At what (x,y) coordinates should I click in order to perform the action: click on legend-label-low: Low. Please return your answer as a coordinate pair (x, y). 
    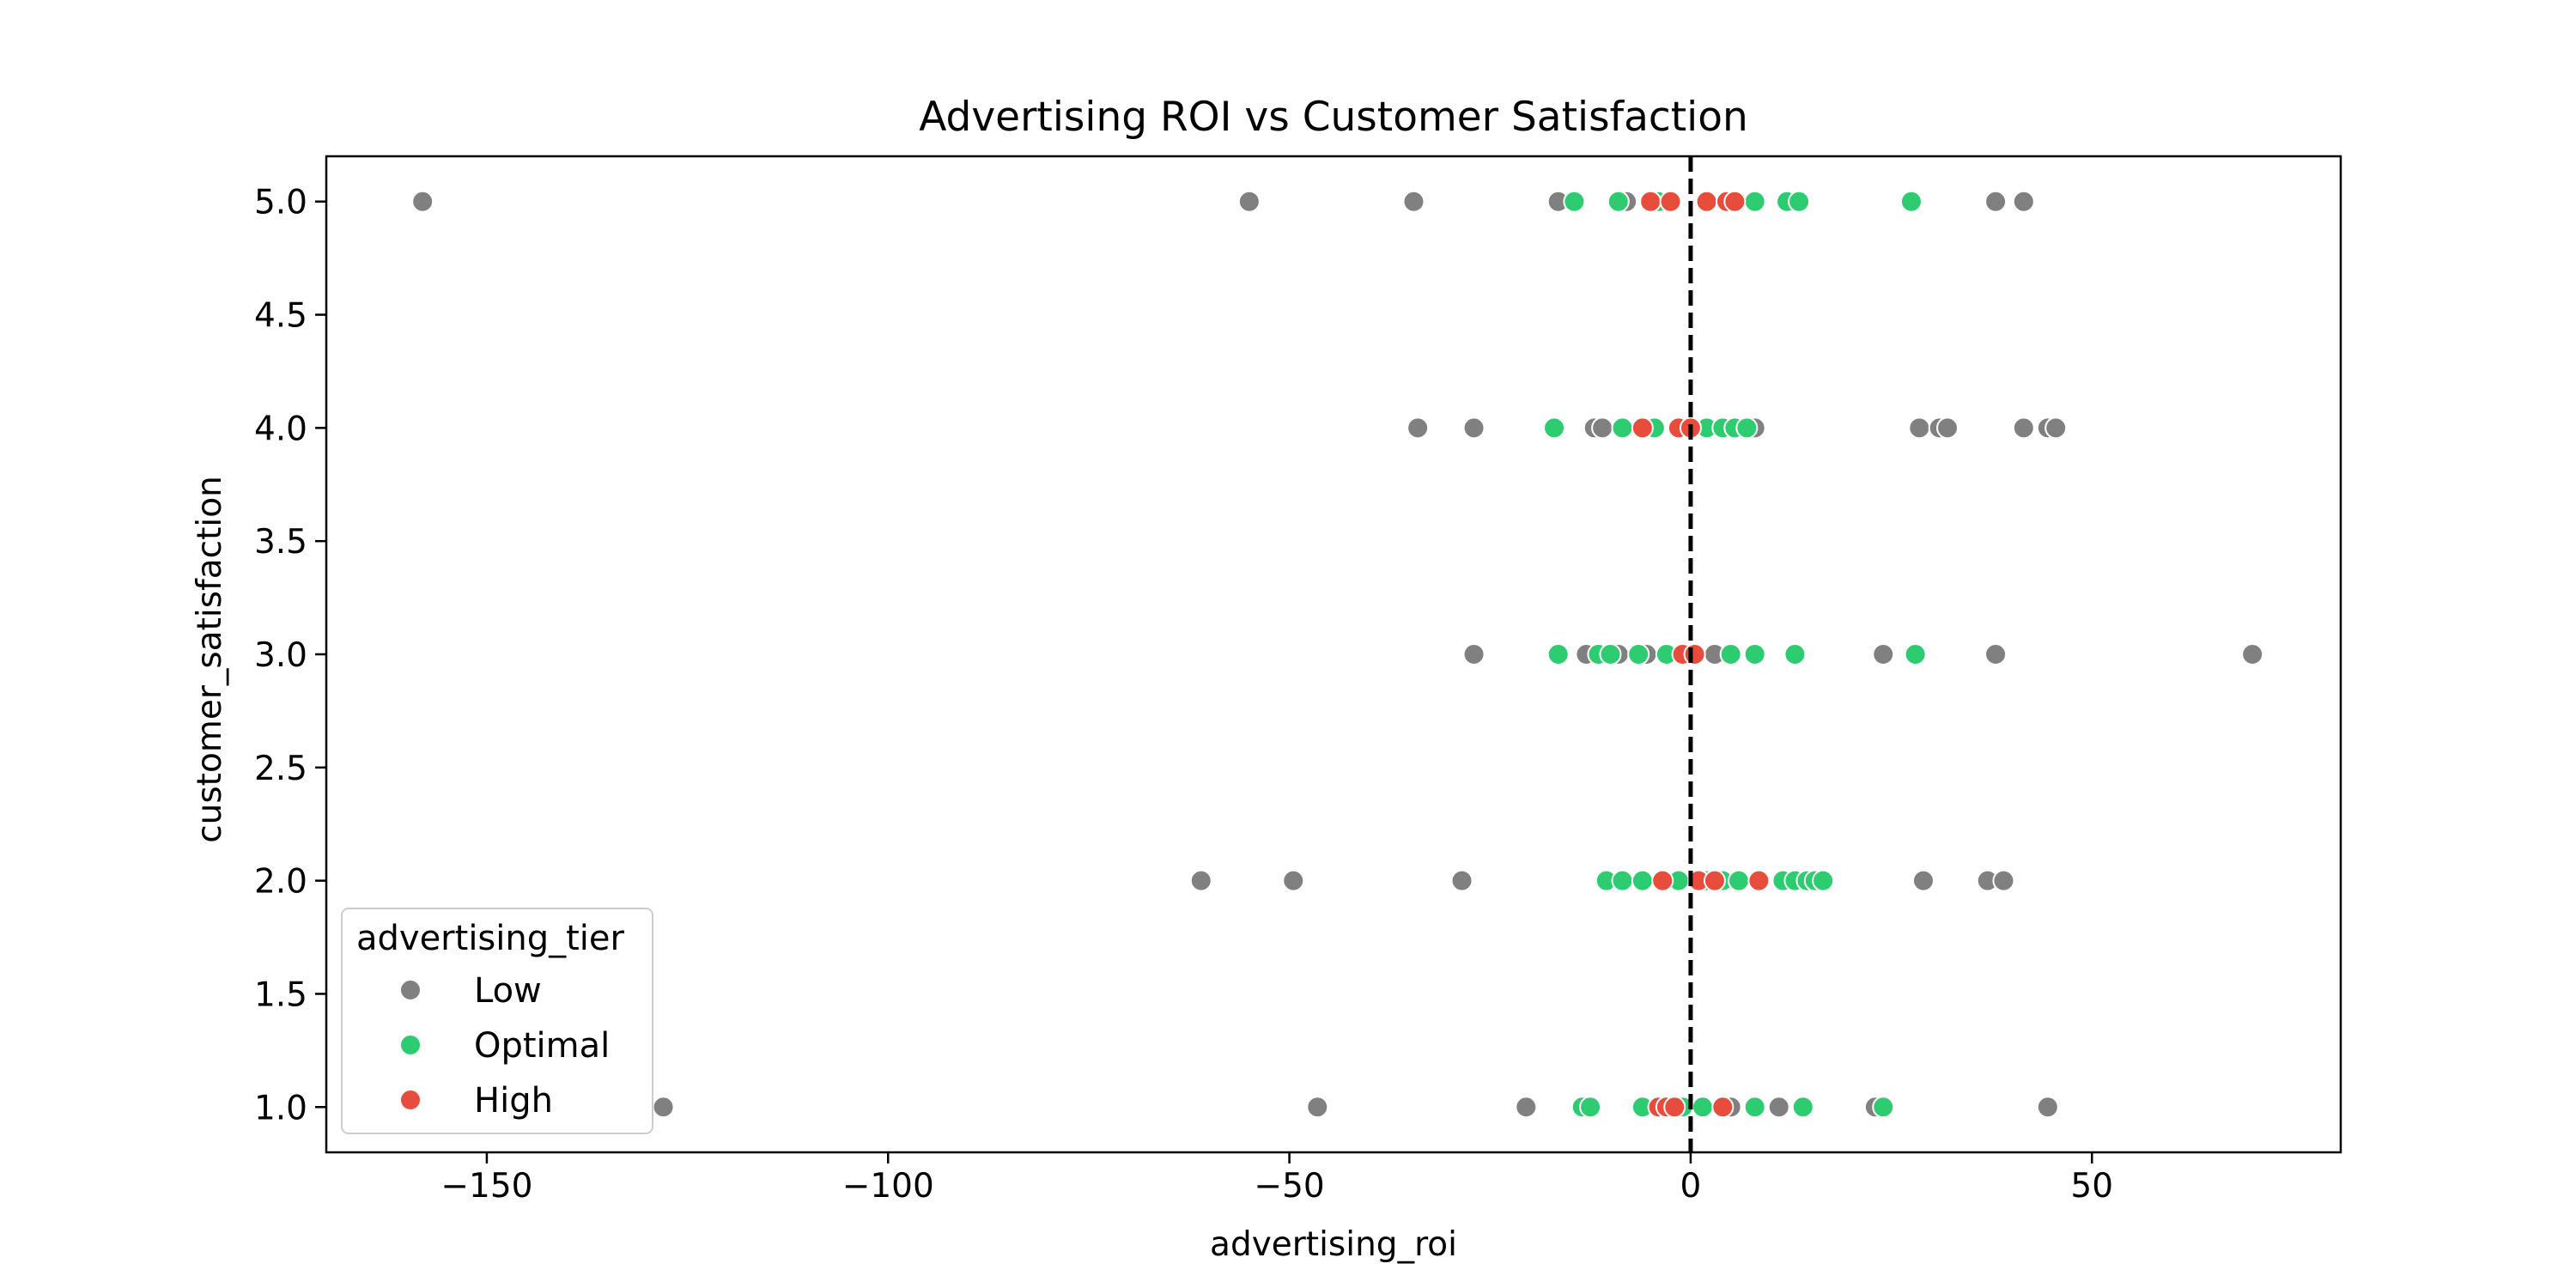
    Looking at the image, I should click on (508, 991).